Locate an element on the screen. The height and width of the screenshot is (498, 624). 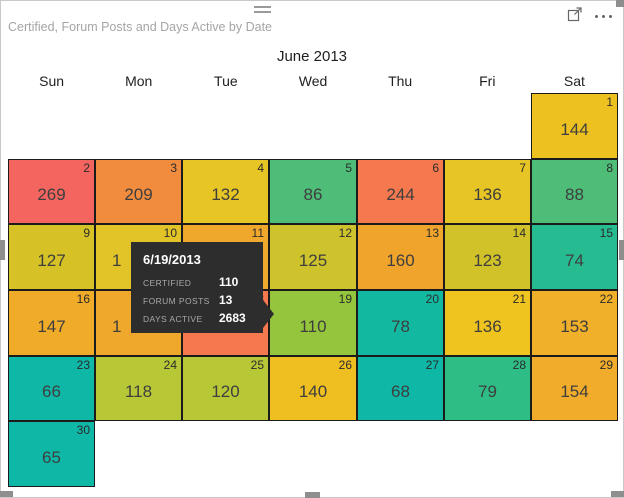
day-number: 28 is located at coordinates (519, 365).